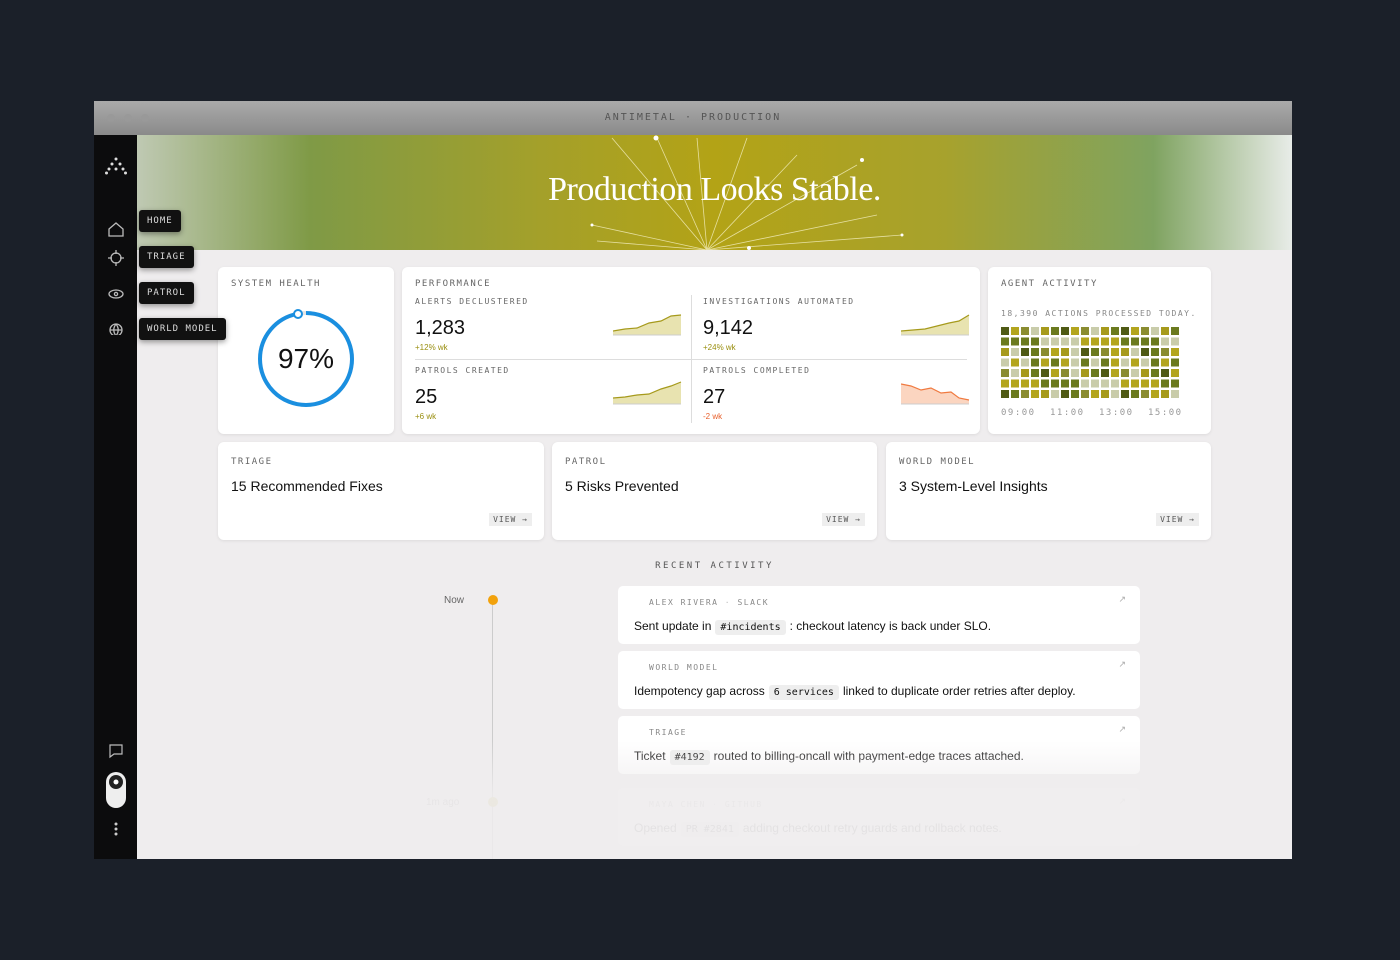  Describe the element at coordinates (115, 790) in the screenshot. I see `sidebar-footer` at that location.